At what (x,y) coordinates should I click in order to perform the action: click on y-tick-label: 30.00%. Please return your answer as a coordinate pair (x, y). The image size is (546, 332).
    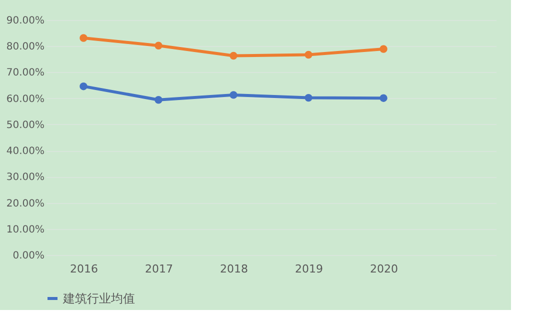
    Looking at the image, I should click on (25, 178).